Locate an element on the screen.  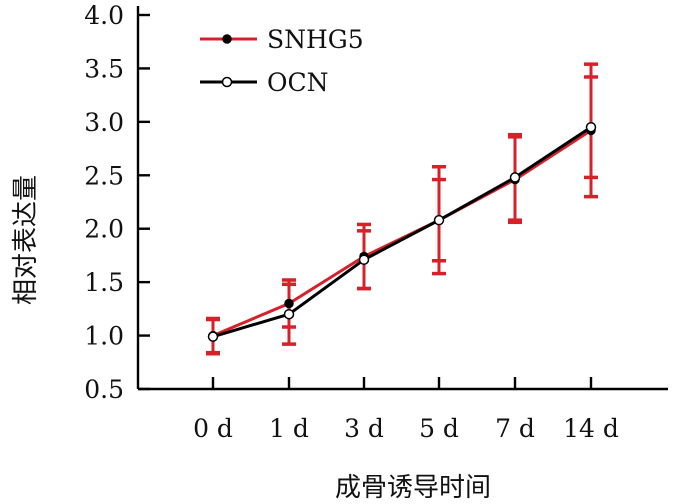
x-tick-label: 14 d is located at coordinates (591, 428).